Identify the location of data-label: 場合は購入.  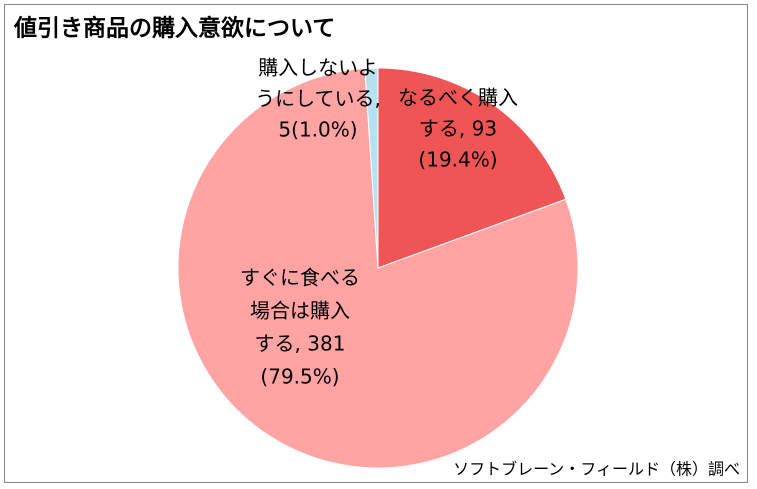
(300, 311).